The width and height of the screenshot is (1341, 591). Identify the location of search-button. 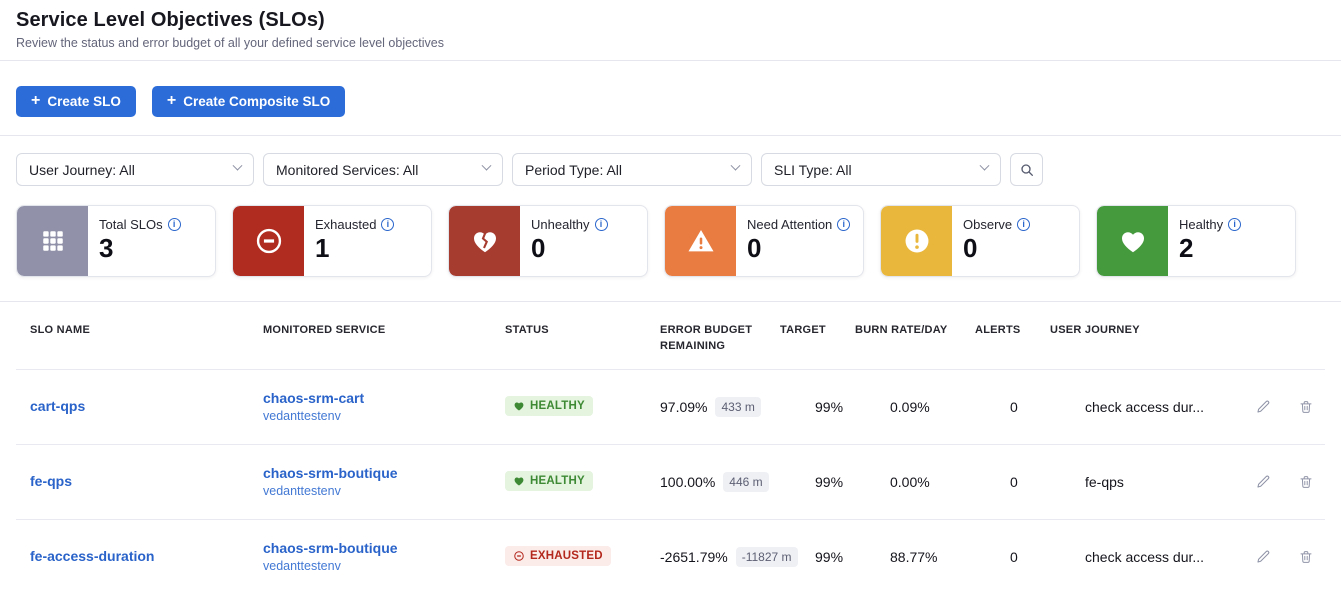
(1026, 169).